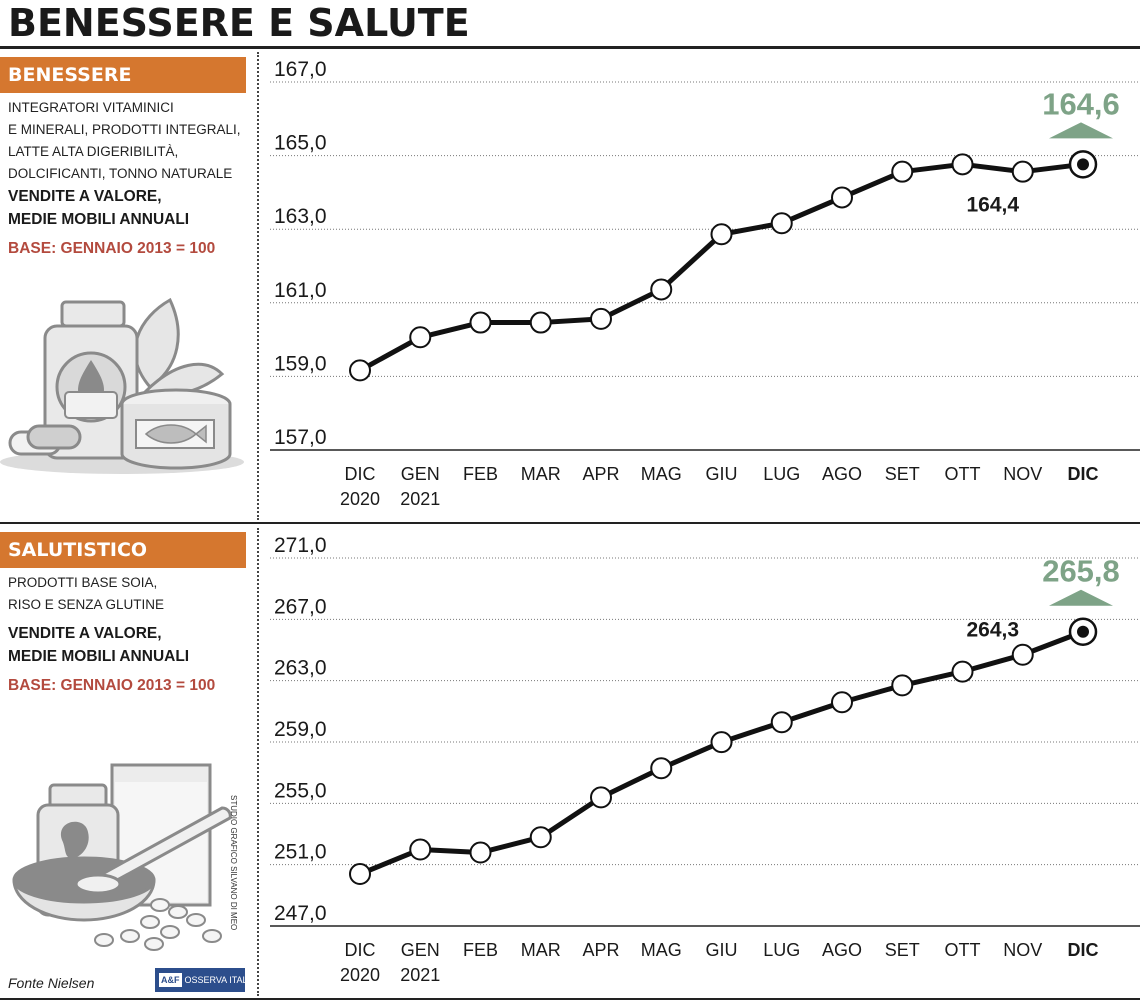 This screenshot has width=1140, height=1007. What do you see at coordinates (300, 852) in the screenshot?
I see `y-tick-label: 251,0` at bounding box center [300, 852].